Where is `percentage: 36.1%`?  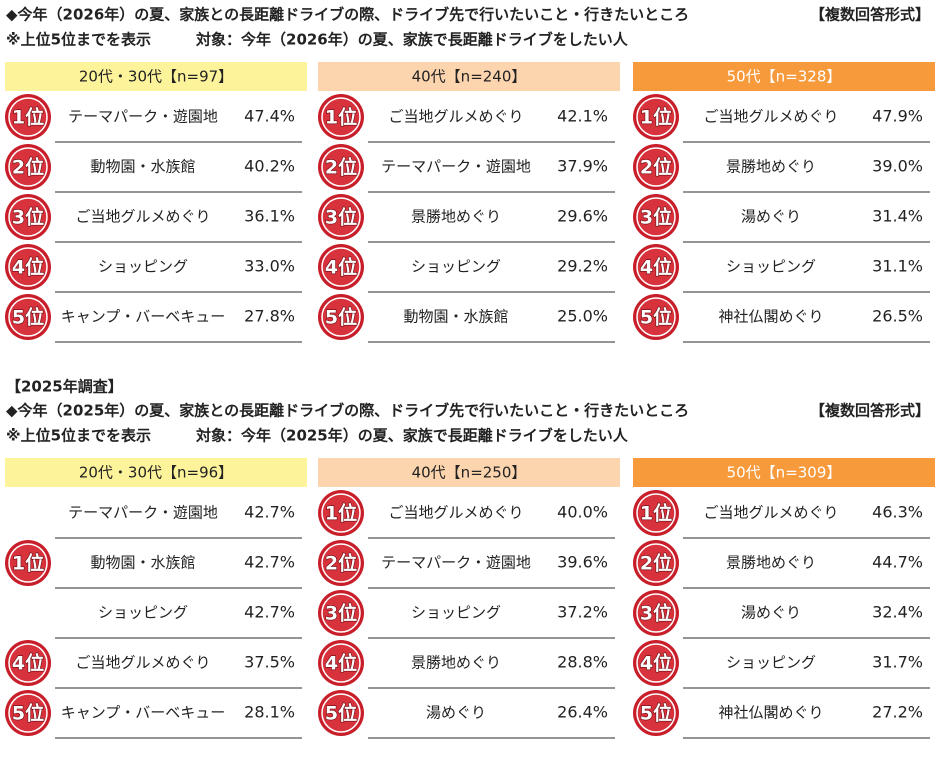
percentage: 36.1% is located at coordinates (269, 216).